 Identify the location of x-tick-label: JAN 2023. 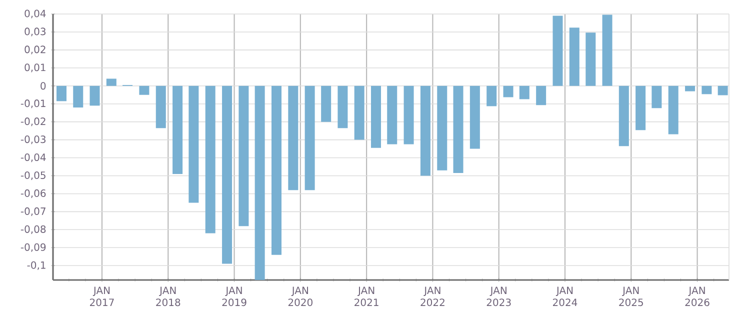
(498, 296).